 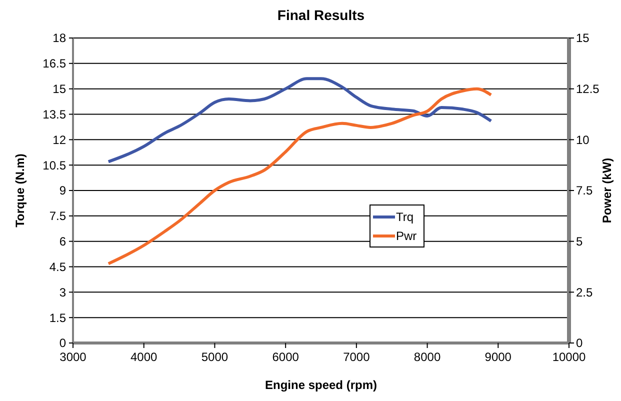 I want to click on y2-tick-label: 12.5, so click(x=588, y=89).